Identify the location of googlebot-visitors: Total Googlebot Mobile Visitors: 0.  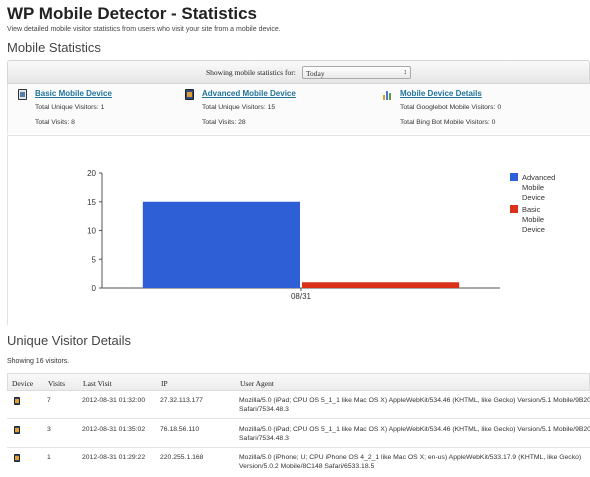
(451, 107).